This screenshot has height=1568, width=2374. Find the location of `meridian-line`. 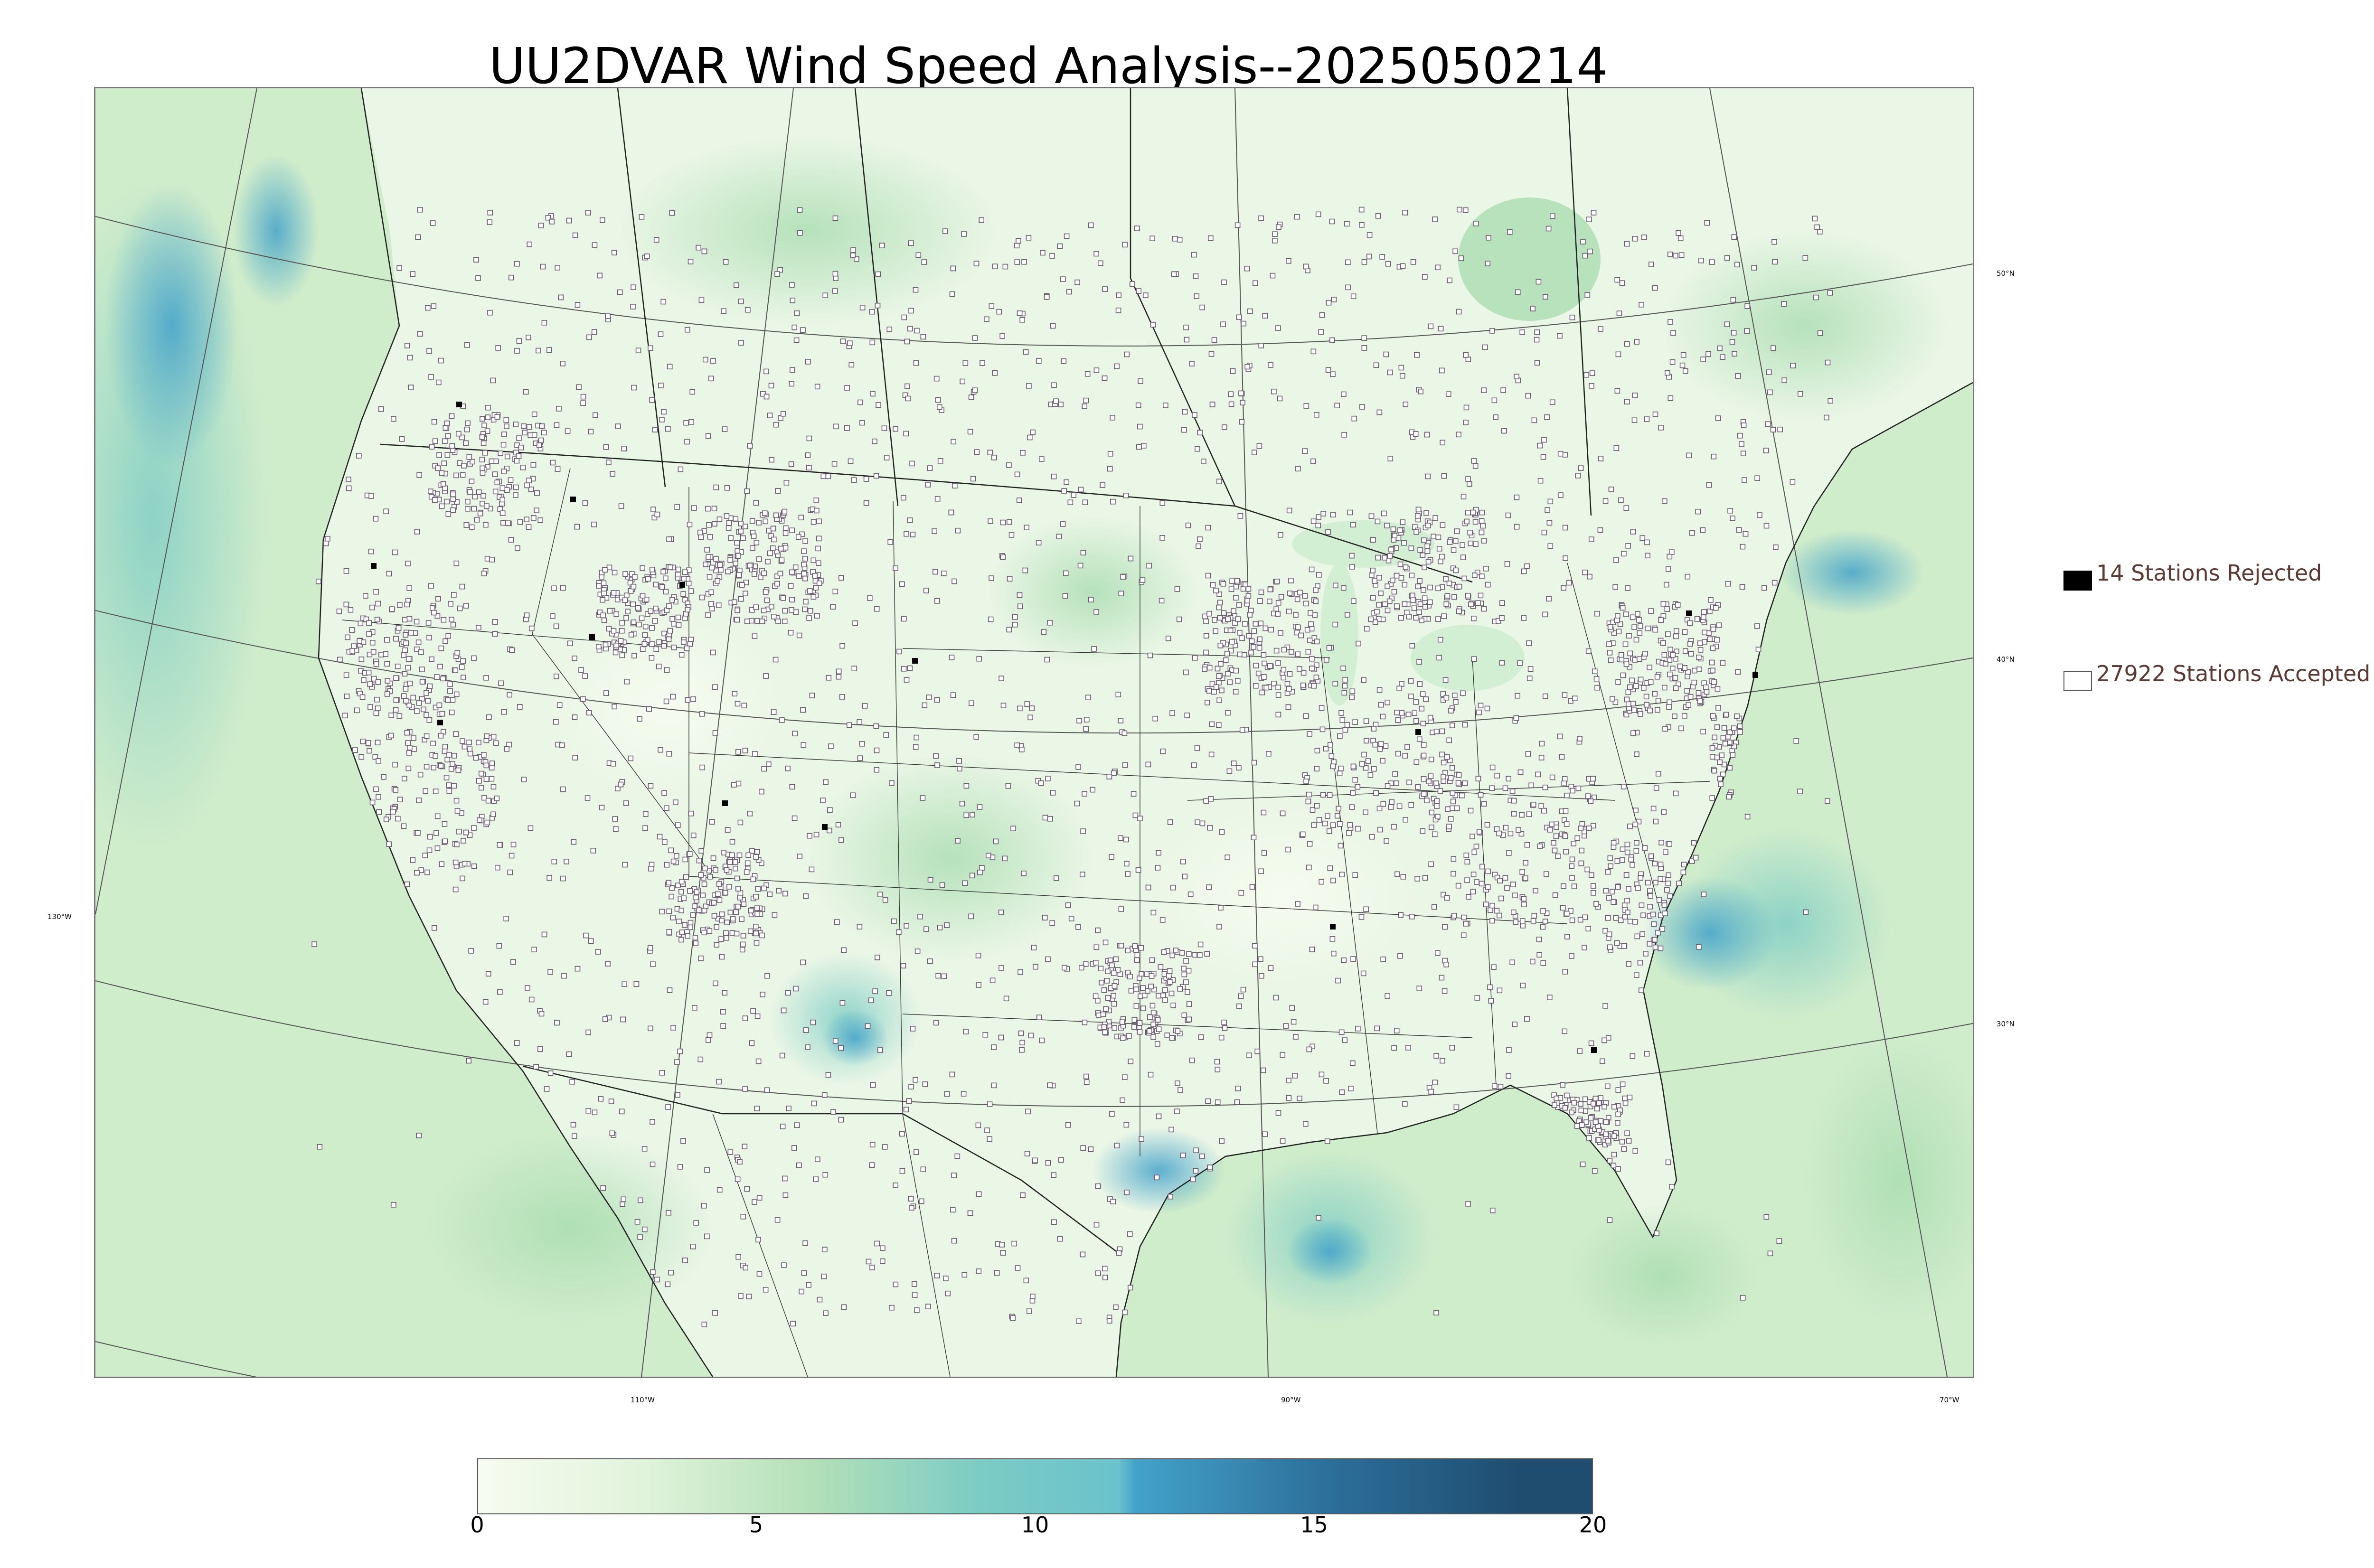

meridian-line is located at coordinates (176, 501).